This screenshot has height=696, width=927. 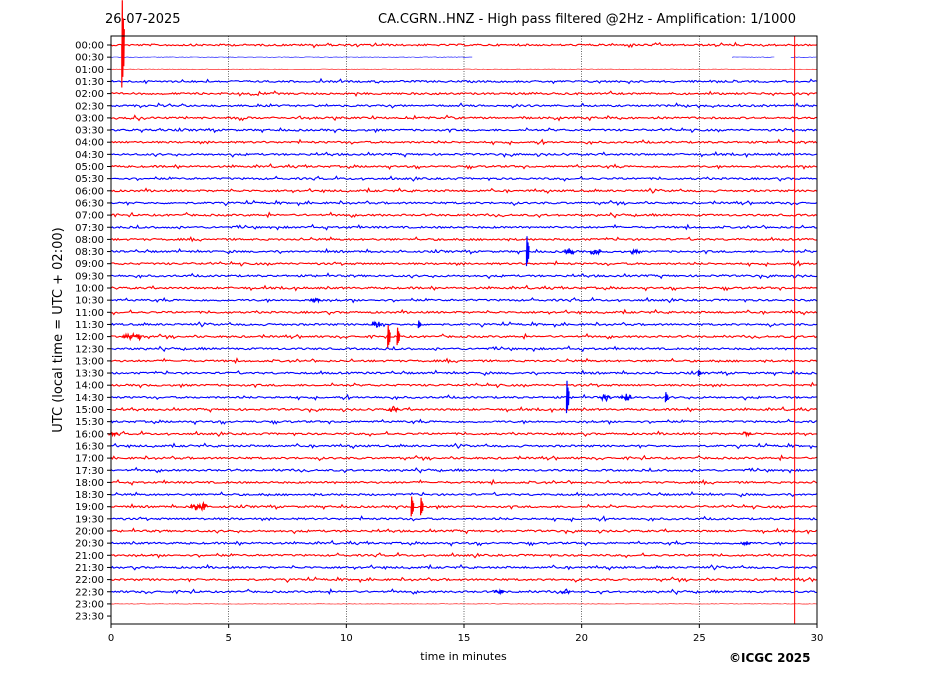 I want to click on y-tick-label-1600: 16:00, so click(x=89, y=434).